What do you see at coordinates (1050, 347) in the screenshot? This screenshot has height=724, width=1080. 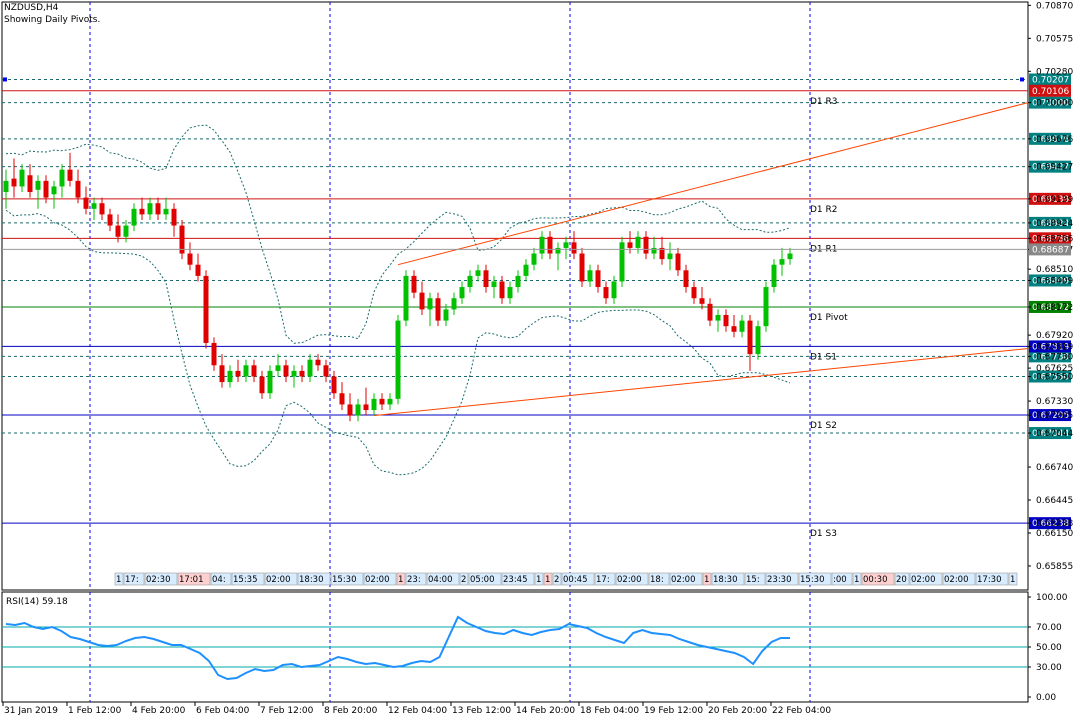 I see `pivot-price-tag-text: 0.67819` at bounding box center [1050, 347].